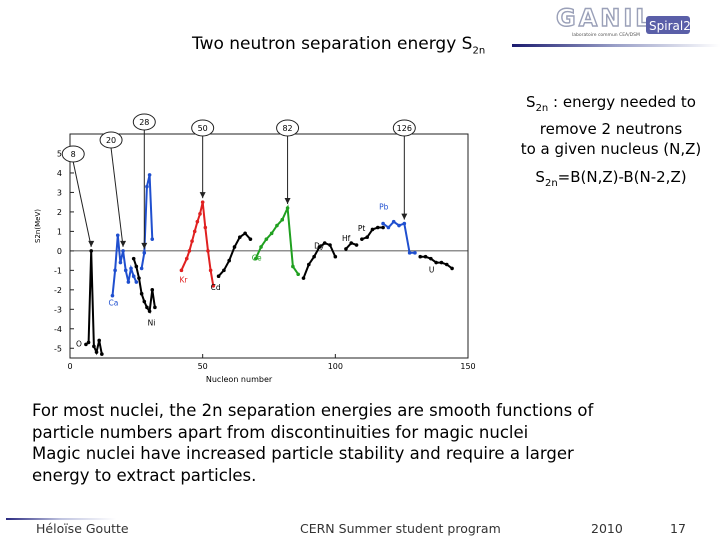 The height and width of the screenshot is (540, 720). Describe the element at coordinates (59, 173) in the screenshot. I see `y-tick-label: 4` at that location.